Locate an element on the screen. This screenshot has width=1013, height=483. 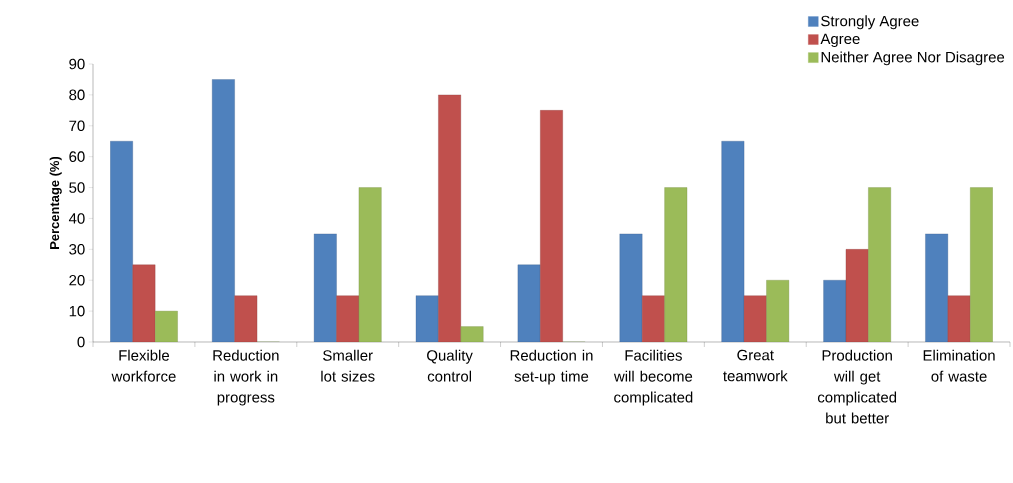
y-tick-label: 90 is located at coordinates (77, 64).